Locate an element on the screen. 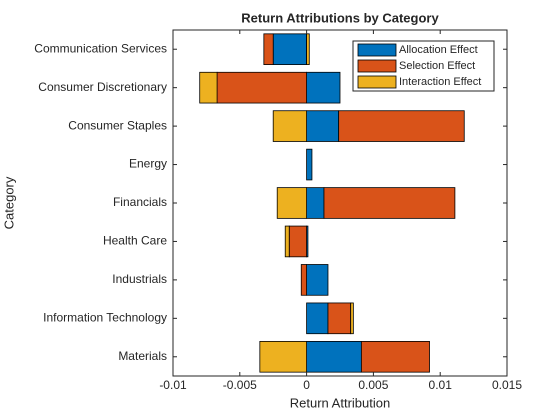 This screenshot has width=560, height=420. chart-title: Return Attributions by Category is located at coordinates (340, 17).